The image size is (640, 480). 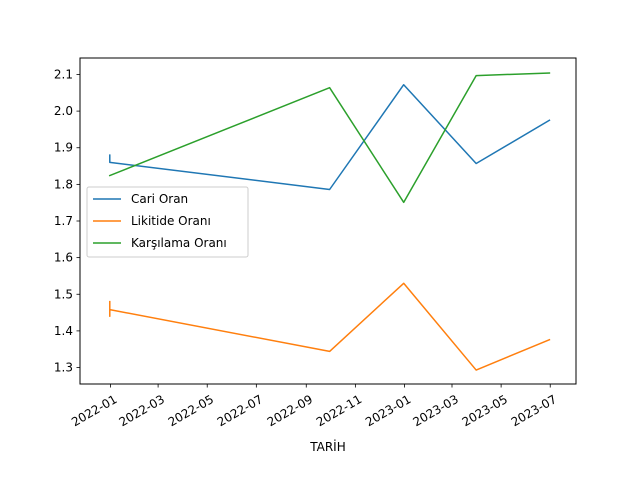 I want to click on y-tick-label: 1.3, so click(x=63, y=368).